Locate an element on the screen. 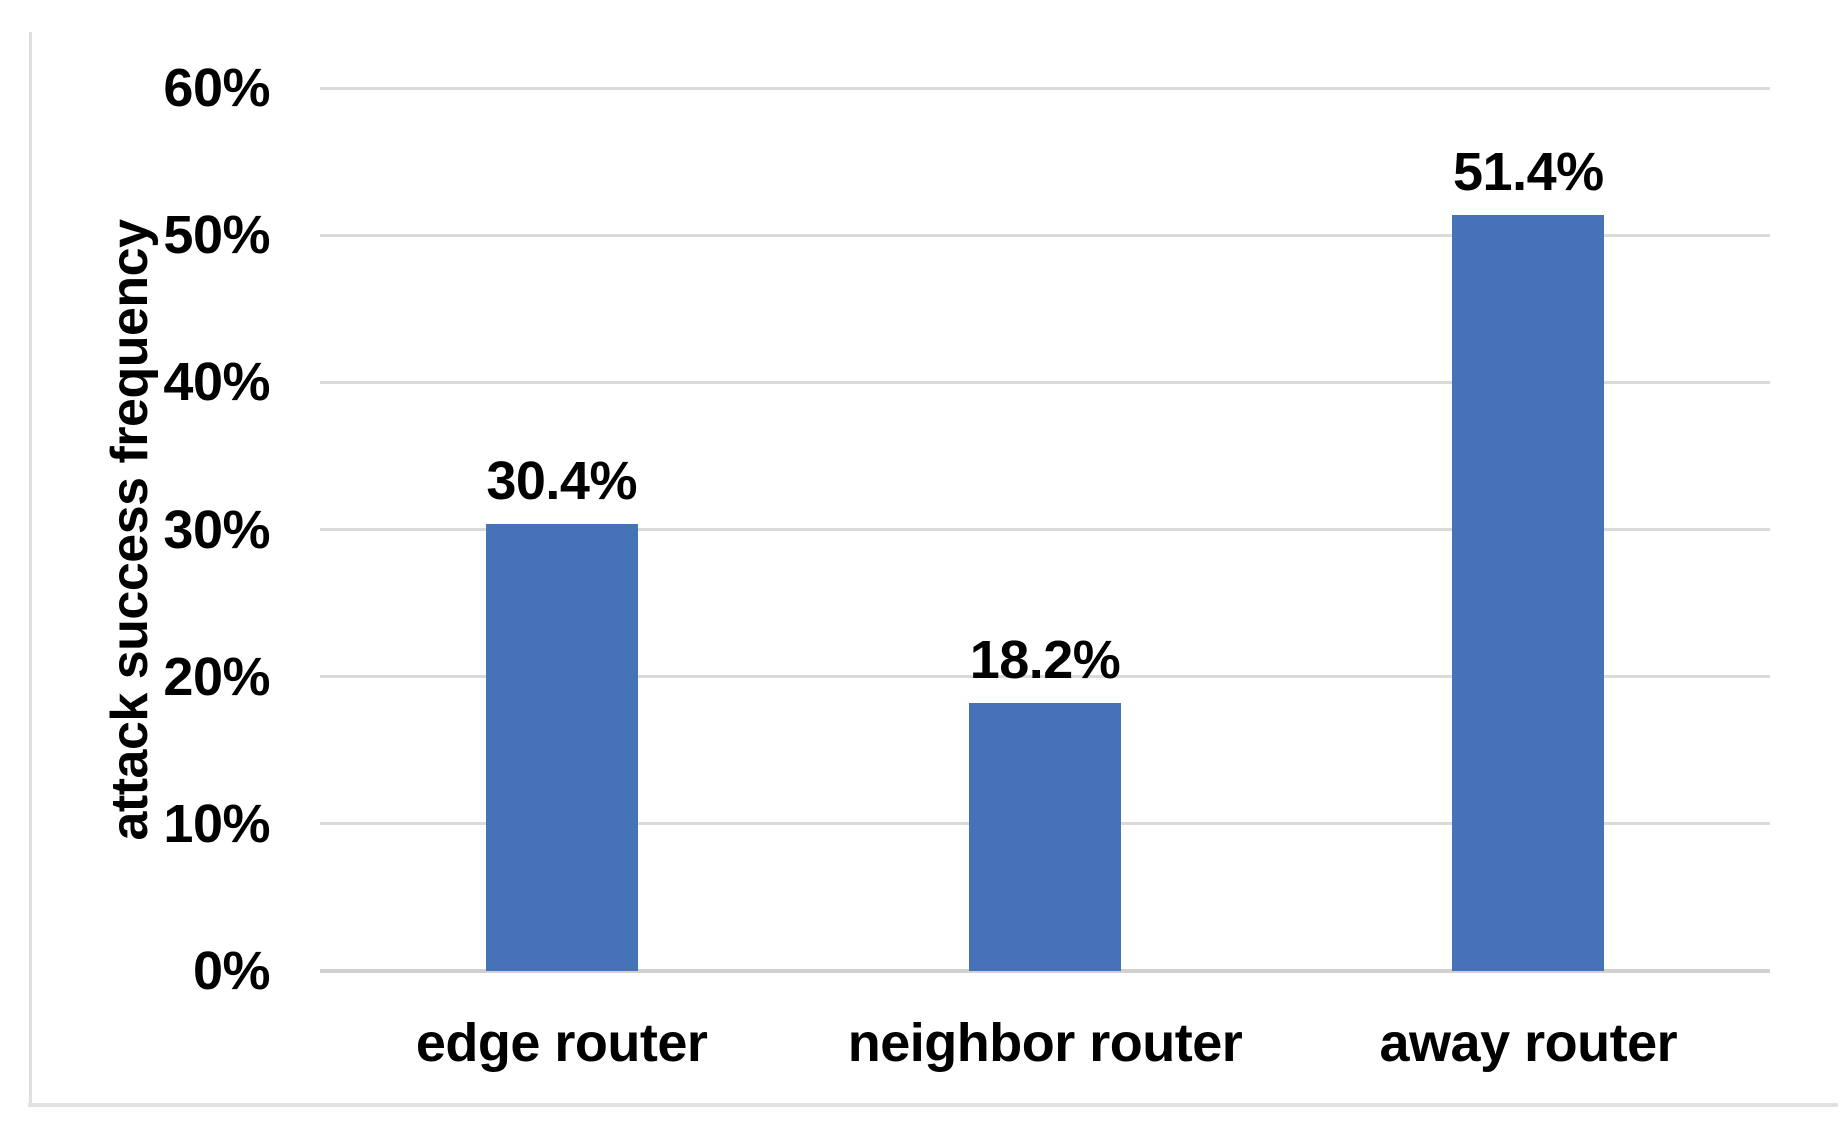  y-tick-label-40: 40% is located at coordinates (216, 382).